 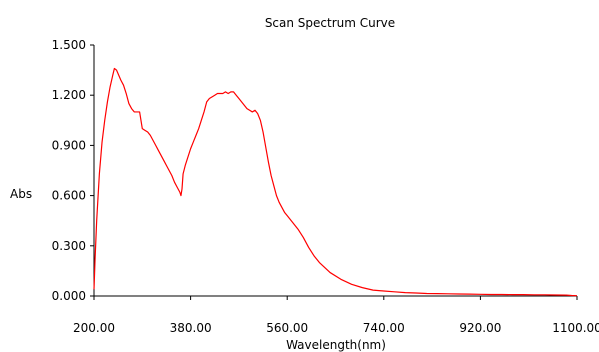 What do you see at coordinates (21, 194) in the screenshot?
I see `y-axis-label: Abs` at bounding box center [21, 194].